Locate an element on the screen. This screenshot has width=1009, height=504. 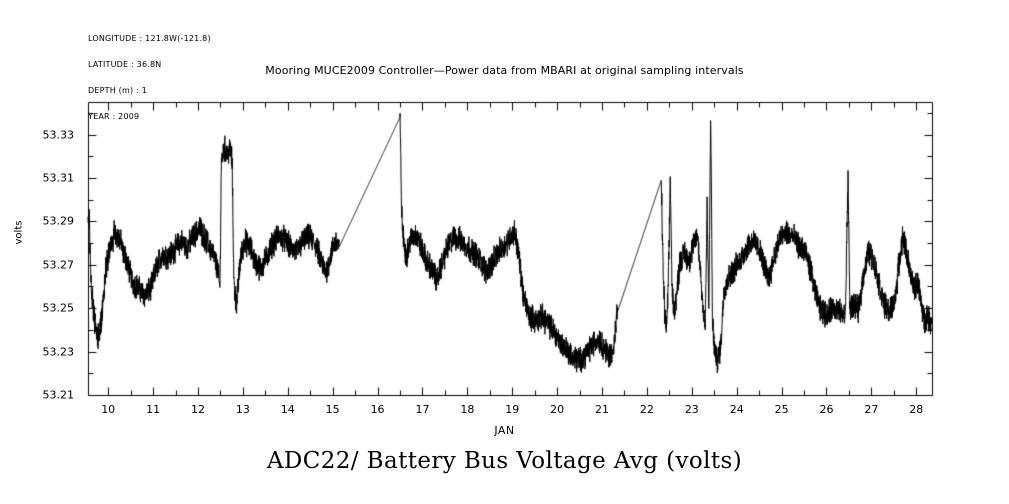
y-tick-label: 53.31 is located at coordinates (58, 178).